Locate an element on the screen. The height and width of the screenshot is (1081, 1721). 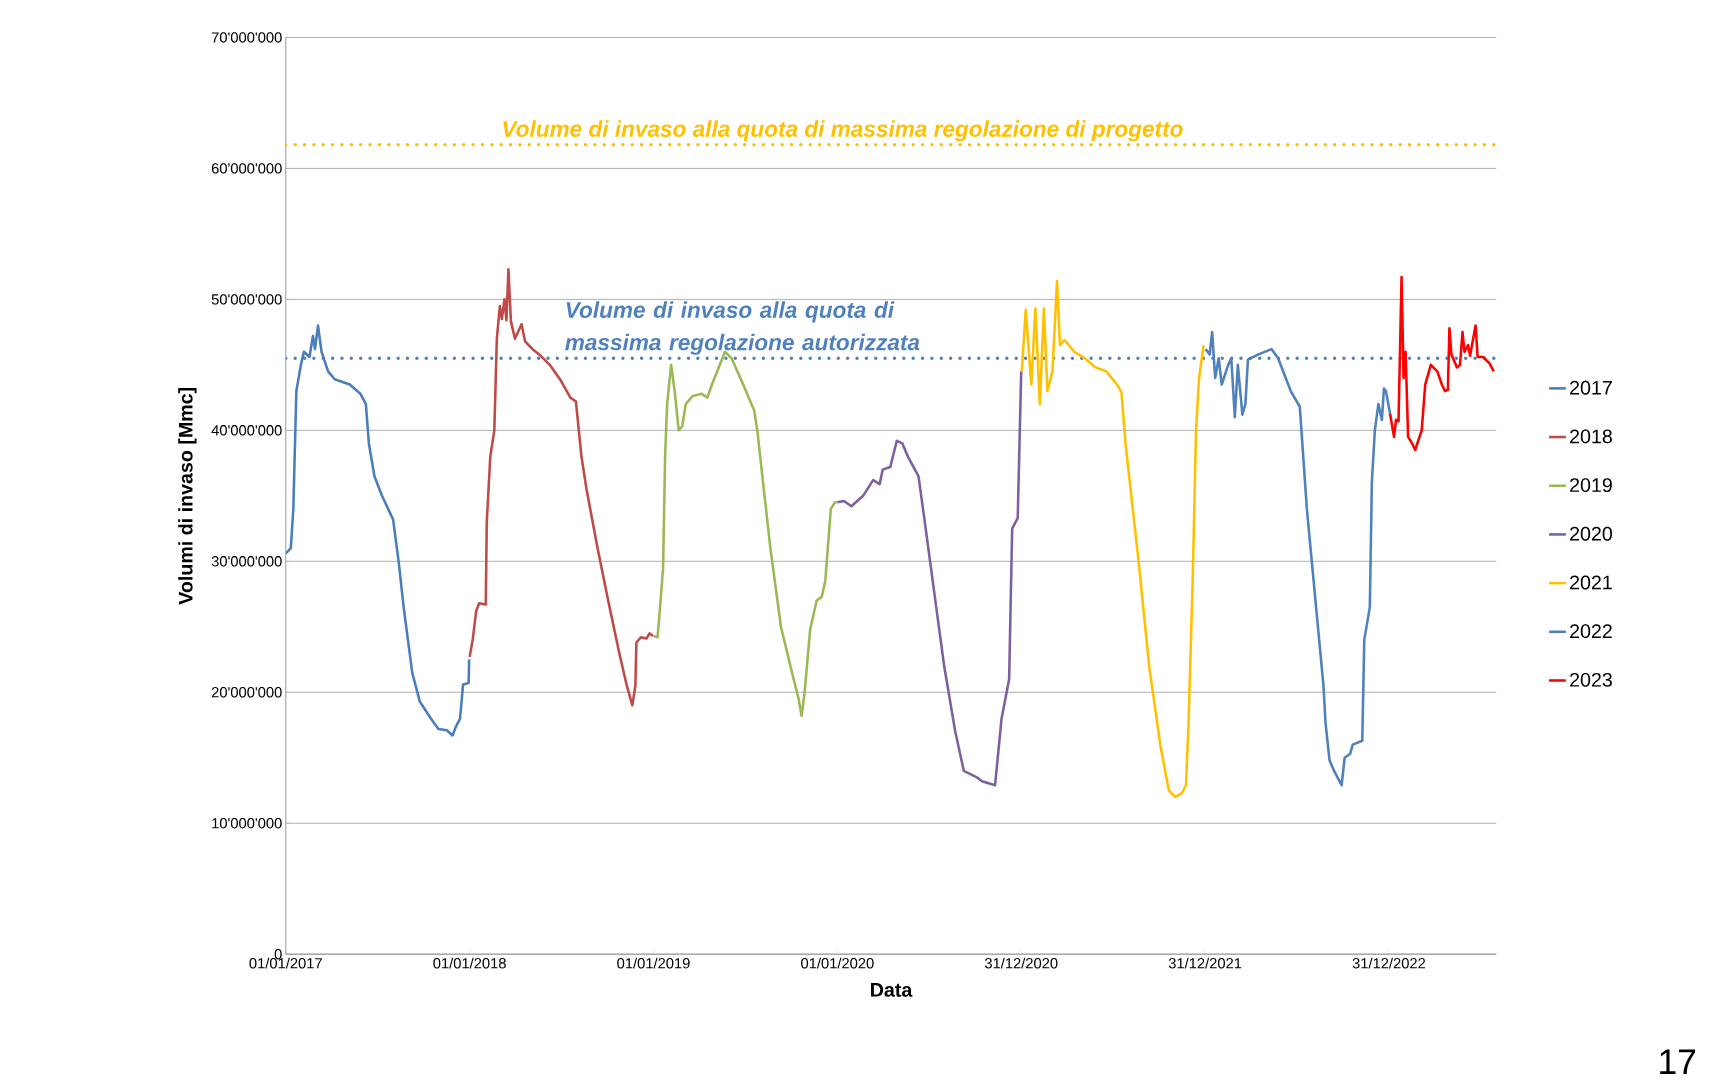
legend-label: 2022 is located at coordinates (1591, 631).